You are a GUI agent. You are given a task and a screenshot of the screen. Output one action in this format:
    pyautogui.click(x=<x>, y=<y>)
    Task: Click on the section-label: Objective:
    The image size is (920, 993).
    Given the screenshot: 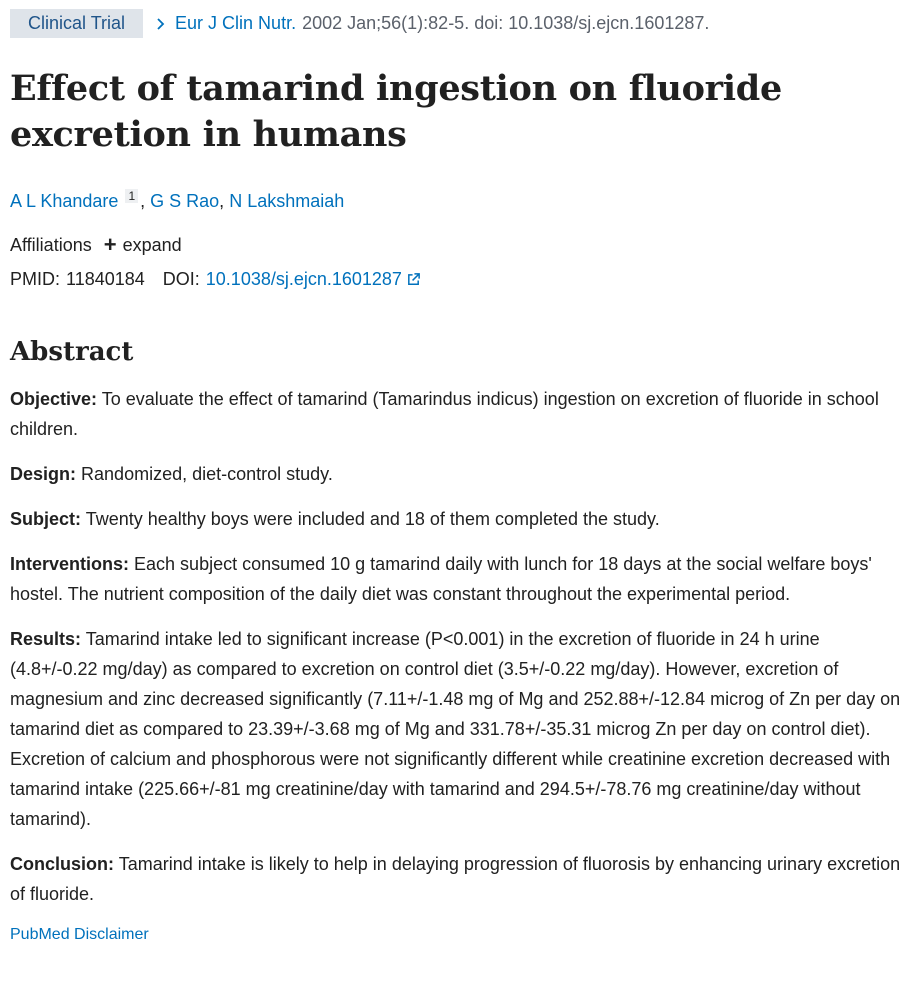 What is the action you would take?
    pyautogui.click(x=54, y=399)
    